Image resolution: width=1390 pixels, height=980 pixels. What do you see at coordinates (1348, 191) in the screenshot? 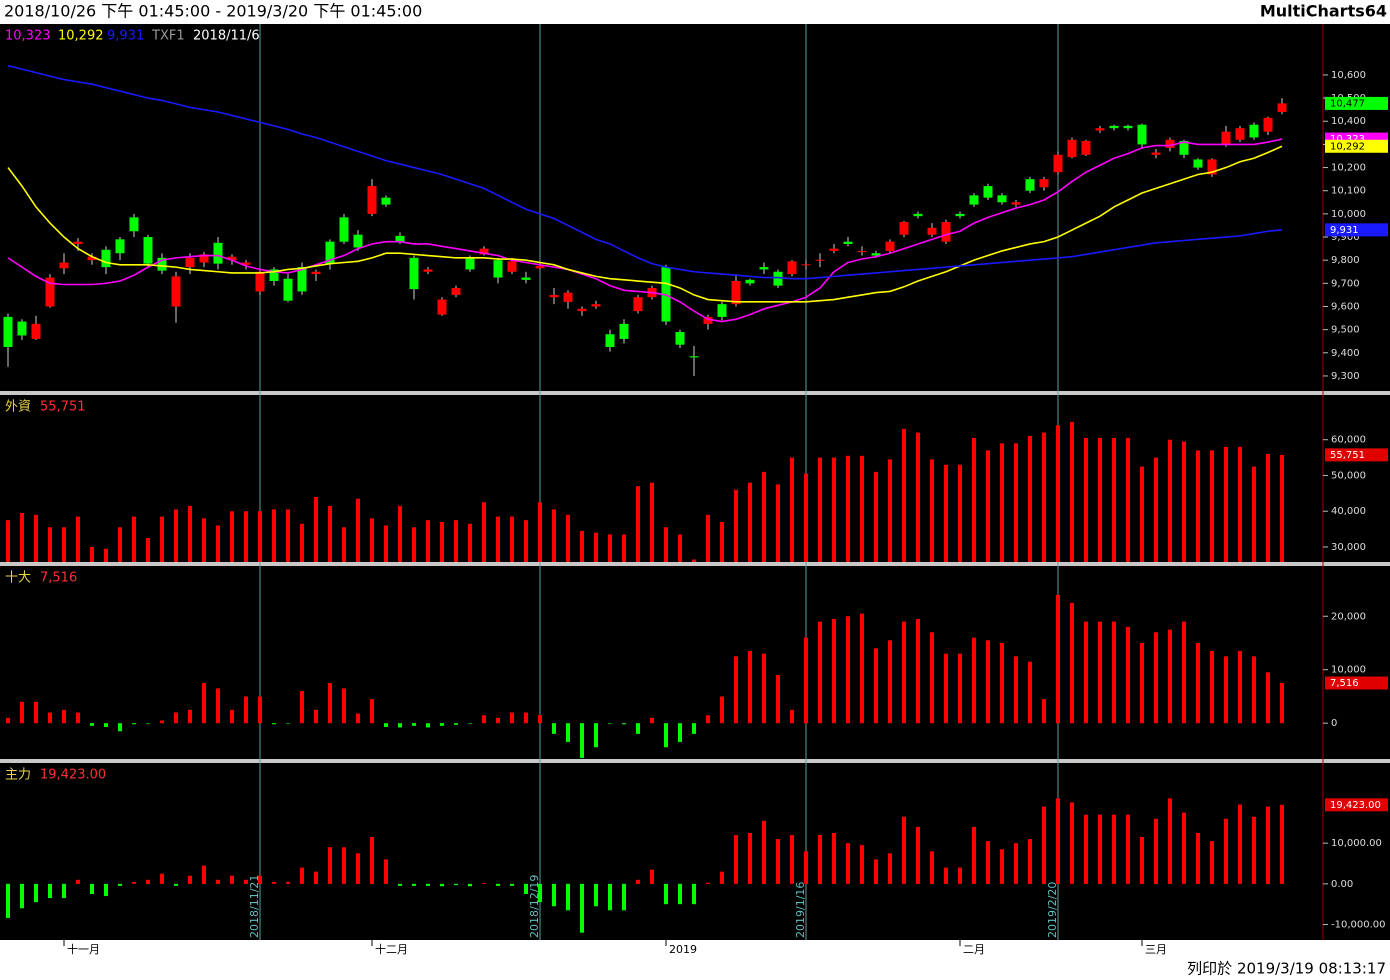
I see `y-tick-label: 10,100` at bounding box center [1348, 191].